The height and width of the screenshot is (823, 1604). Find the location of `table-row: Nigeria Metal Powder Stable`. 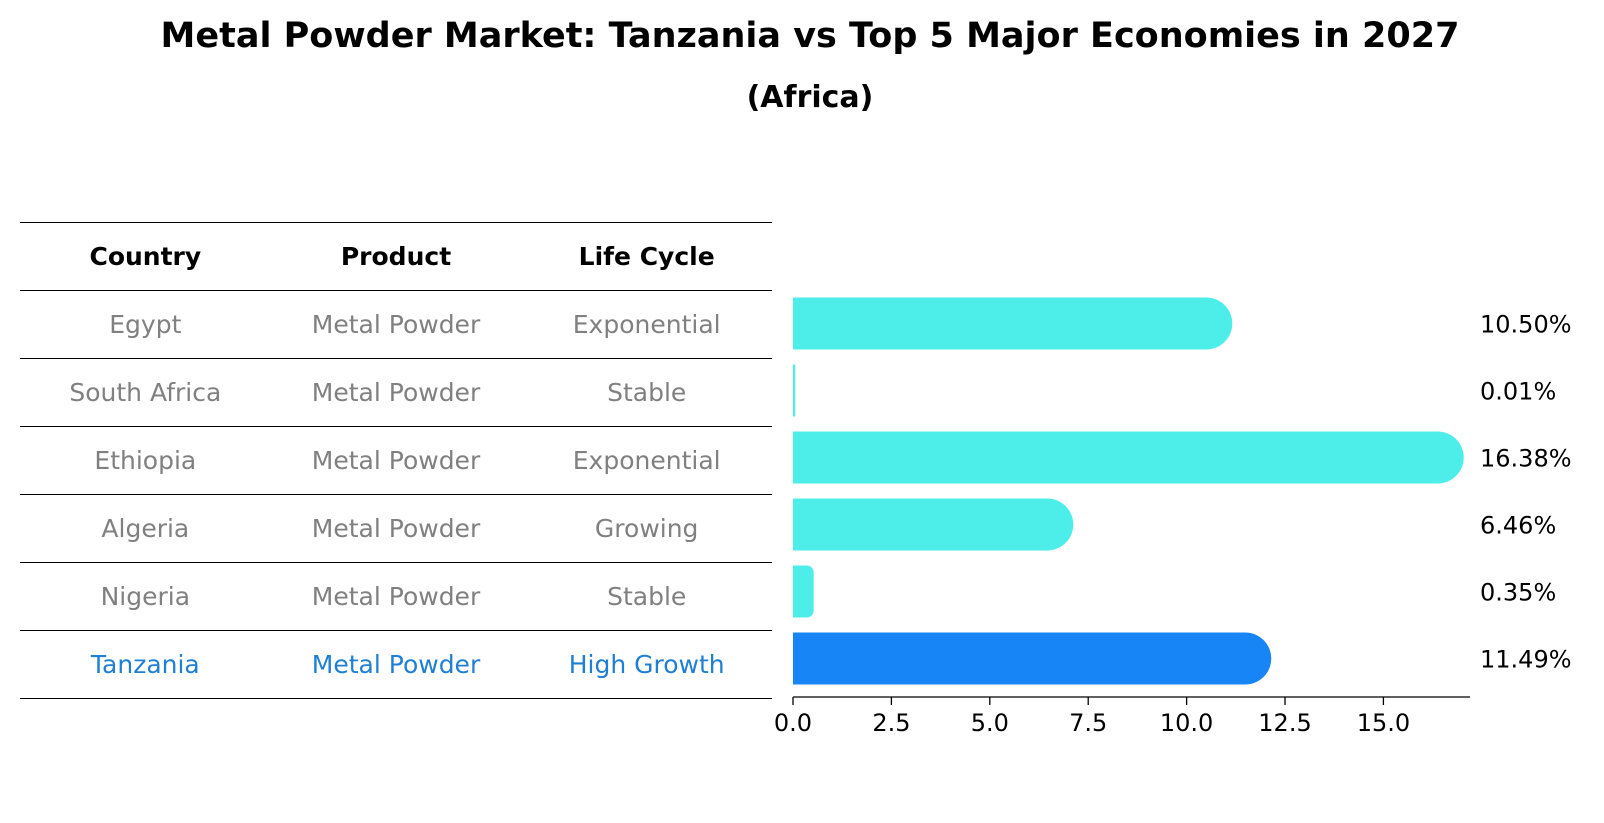

table-row: Nigeria Metal Powder Stable is located at coordinates (396, 597).